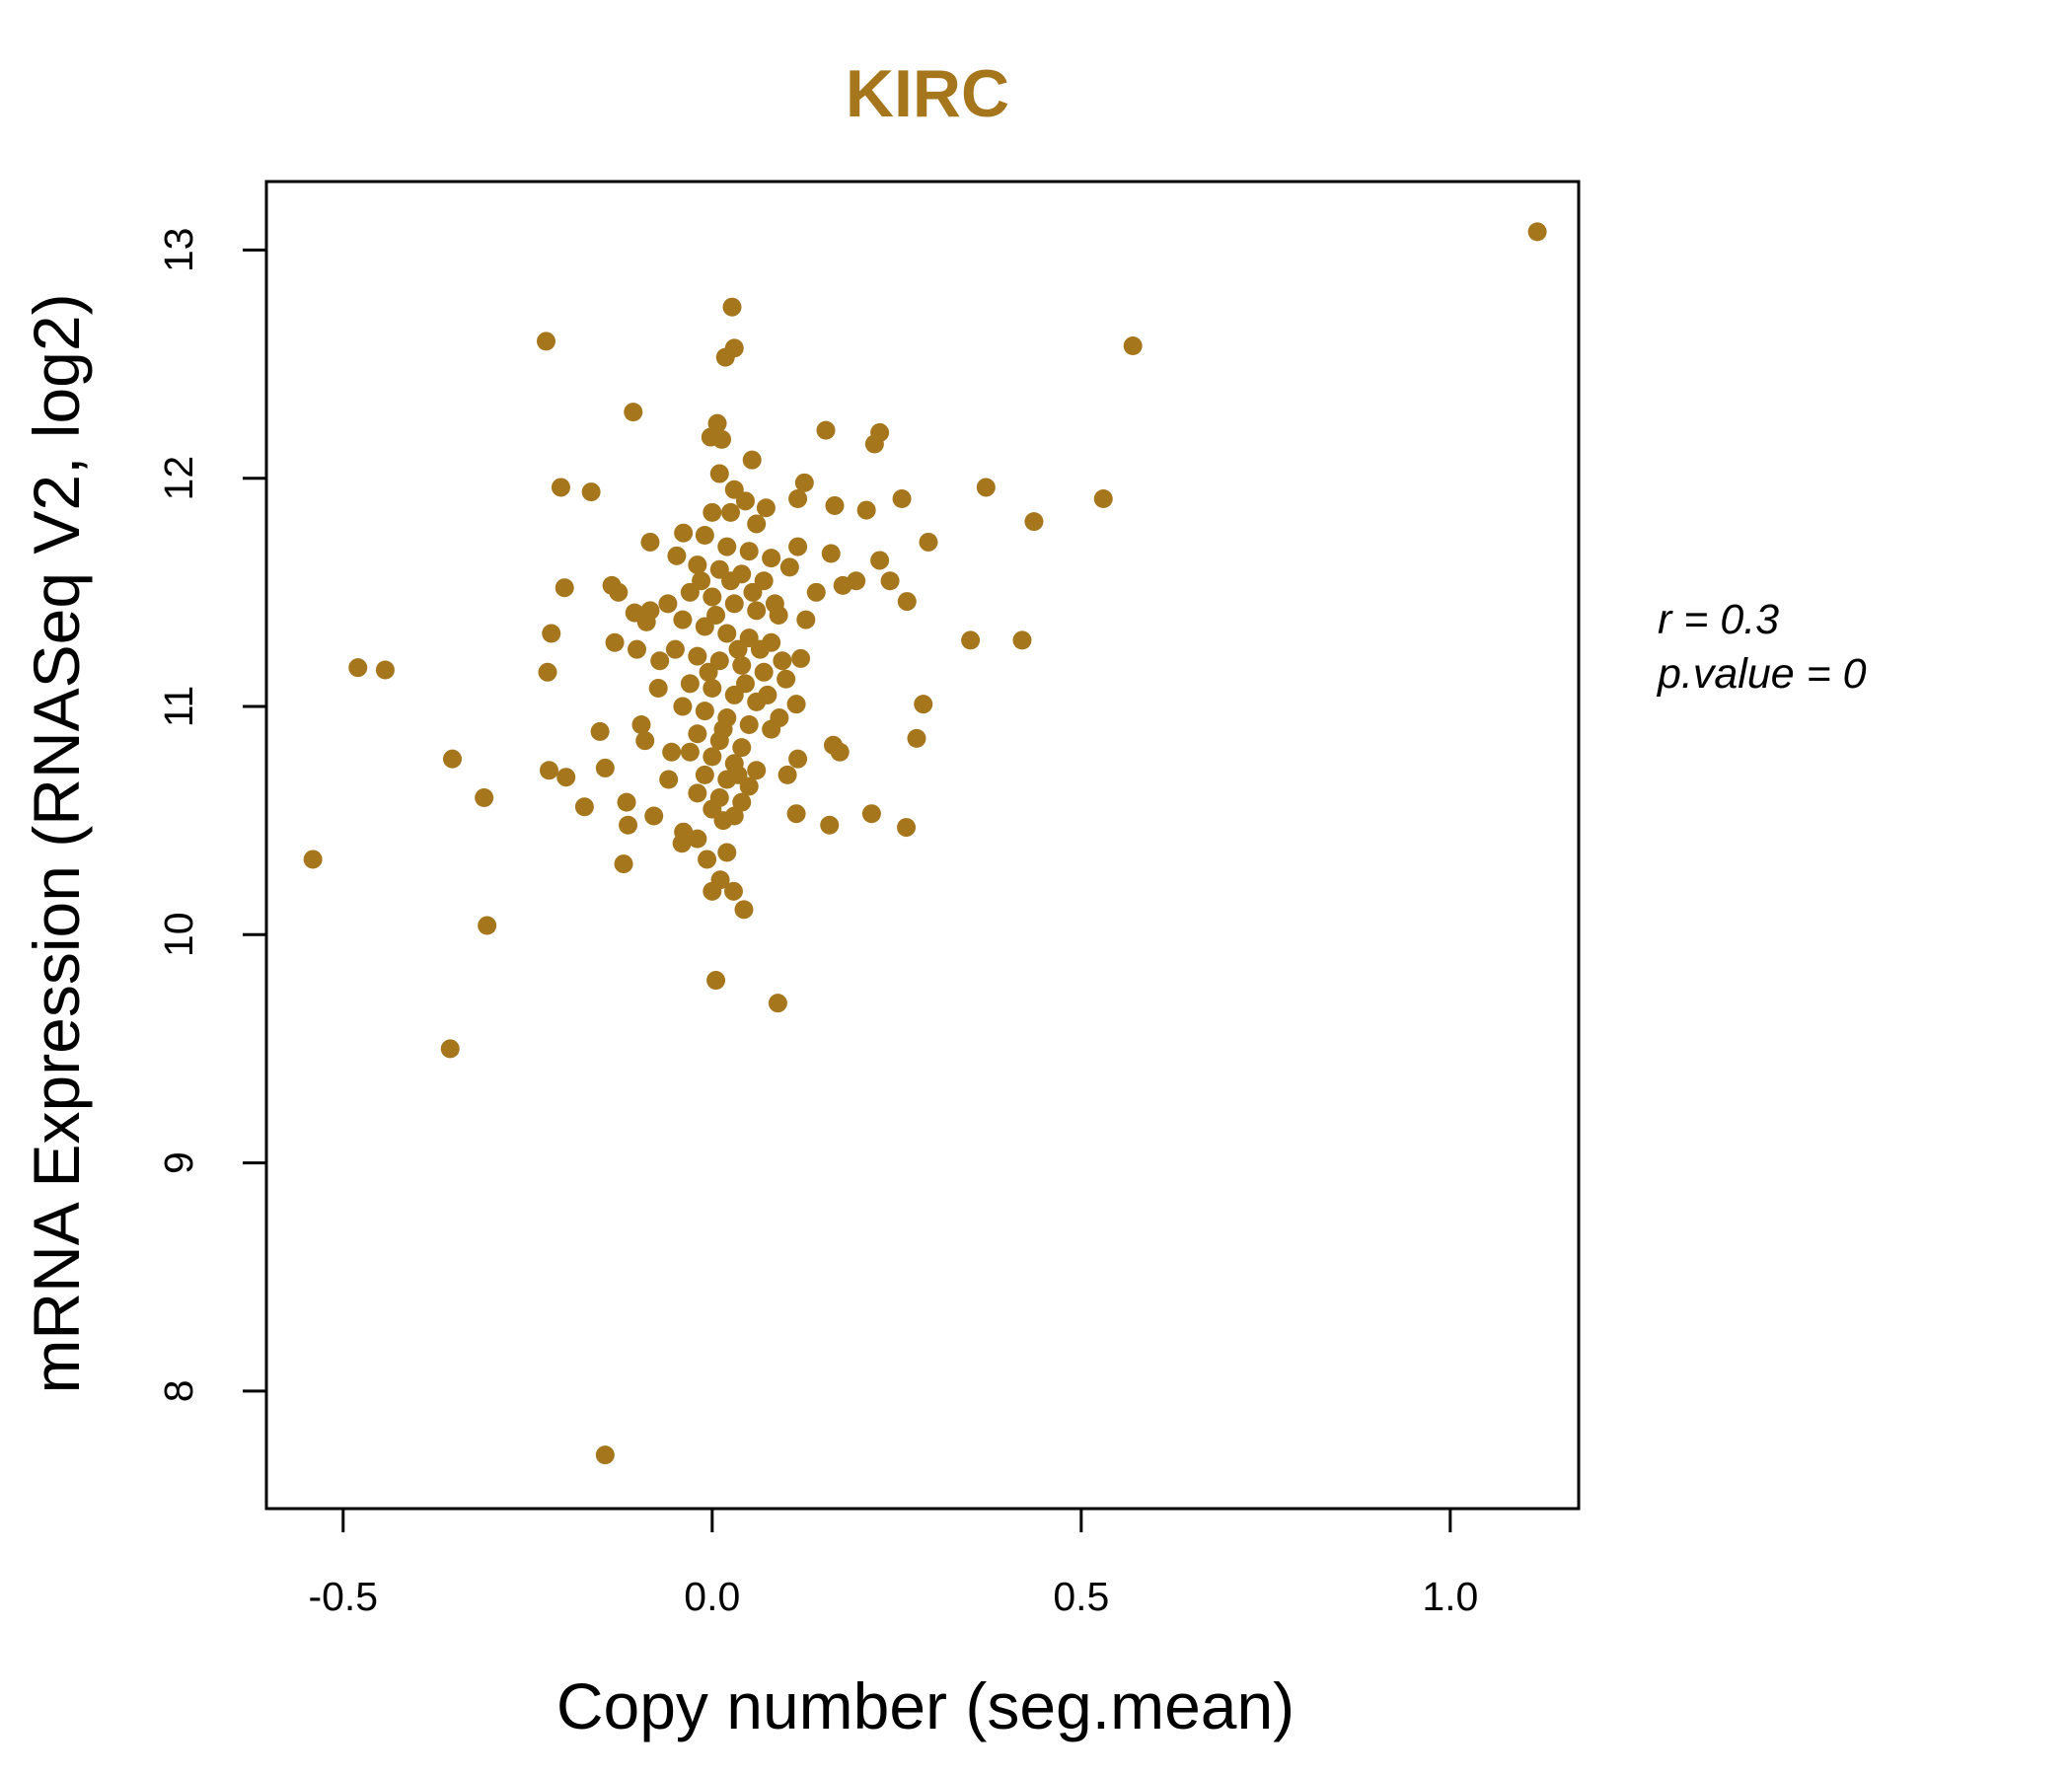 The image size is (2072, 1776). What do you see at coordinates (179, 935) in the screenshot?
I see `y-tick-label: 10` at bounding box center [179, 935].